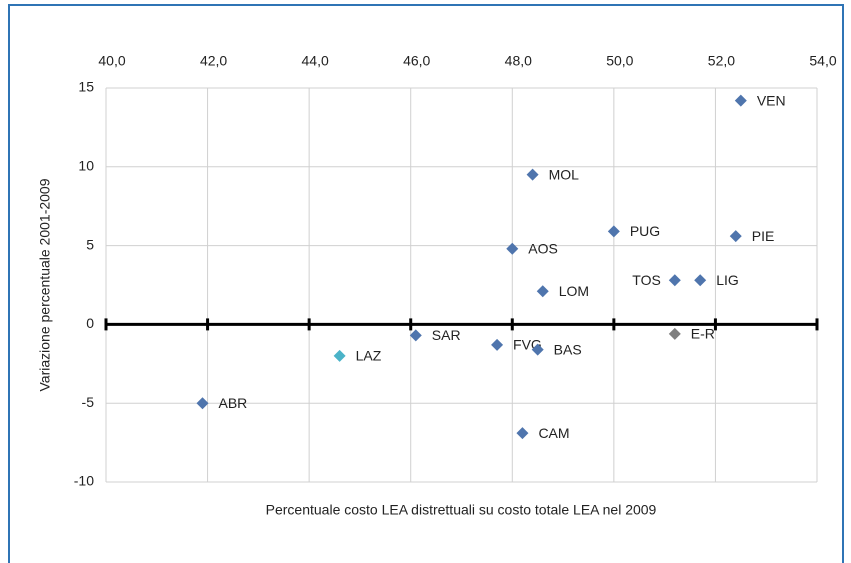 This screenshot has width=851, height=563. I want to click on x-tick-label: 42,0, so click(213, 61).